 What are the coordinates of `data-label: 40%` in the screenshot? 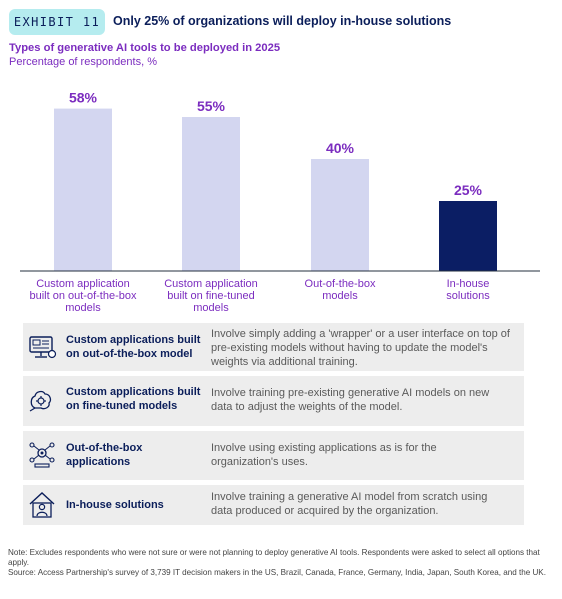 It's located at (340, 148).